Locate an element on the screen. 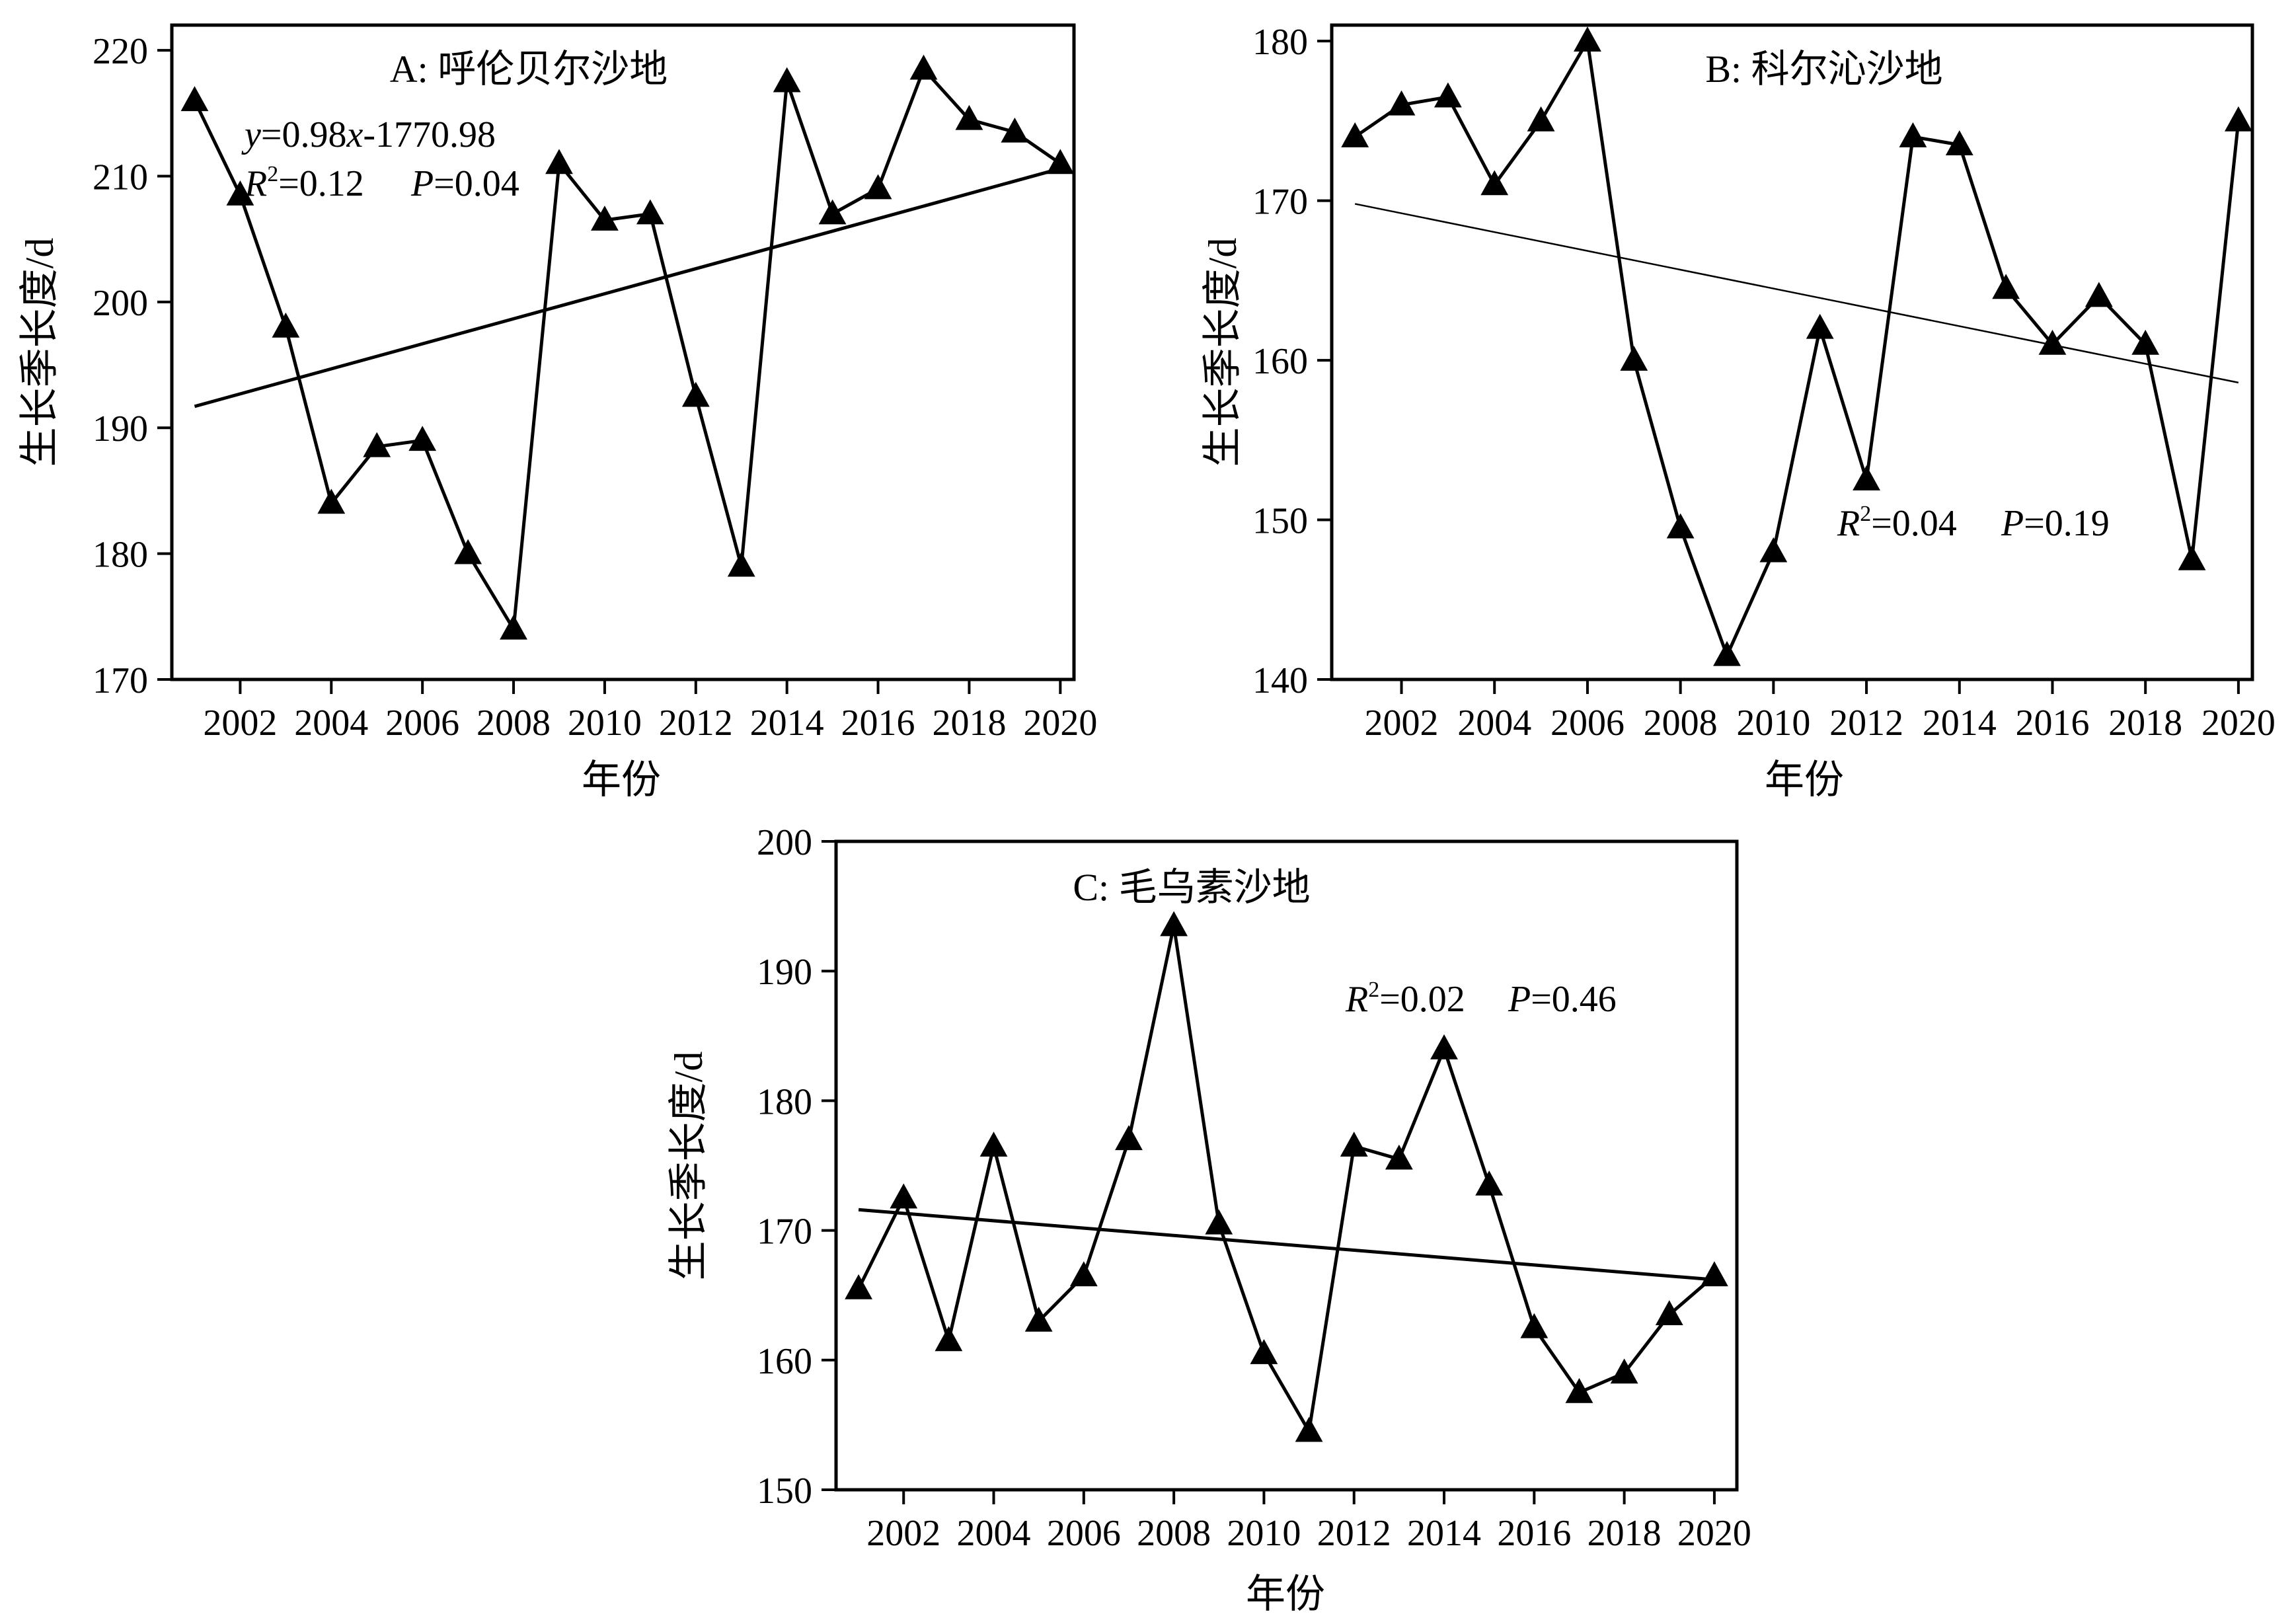 The image size is (2296, 1618). panel-c-trend-layer is located at coordinates (1286, 1245).